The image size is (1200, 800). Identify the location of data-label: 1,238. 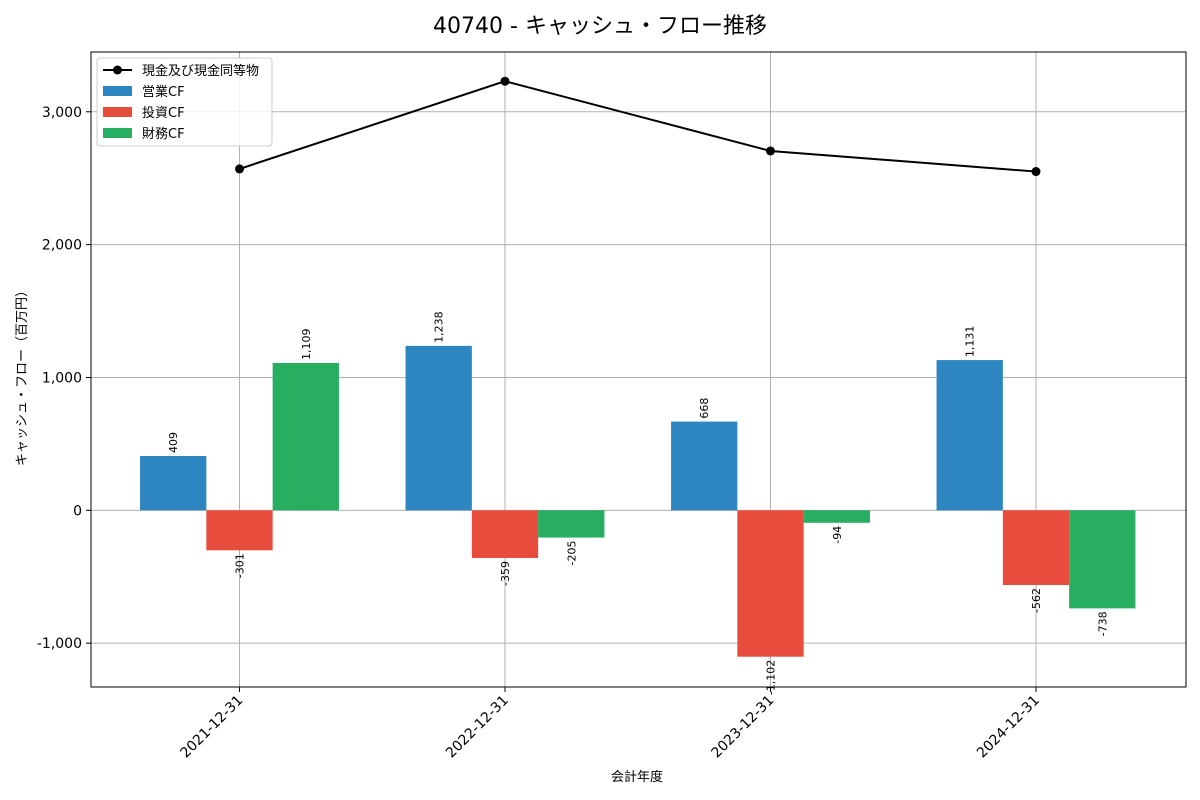
(439, 327).